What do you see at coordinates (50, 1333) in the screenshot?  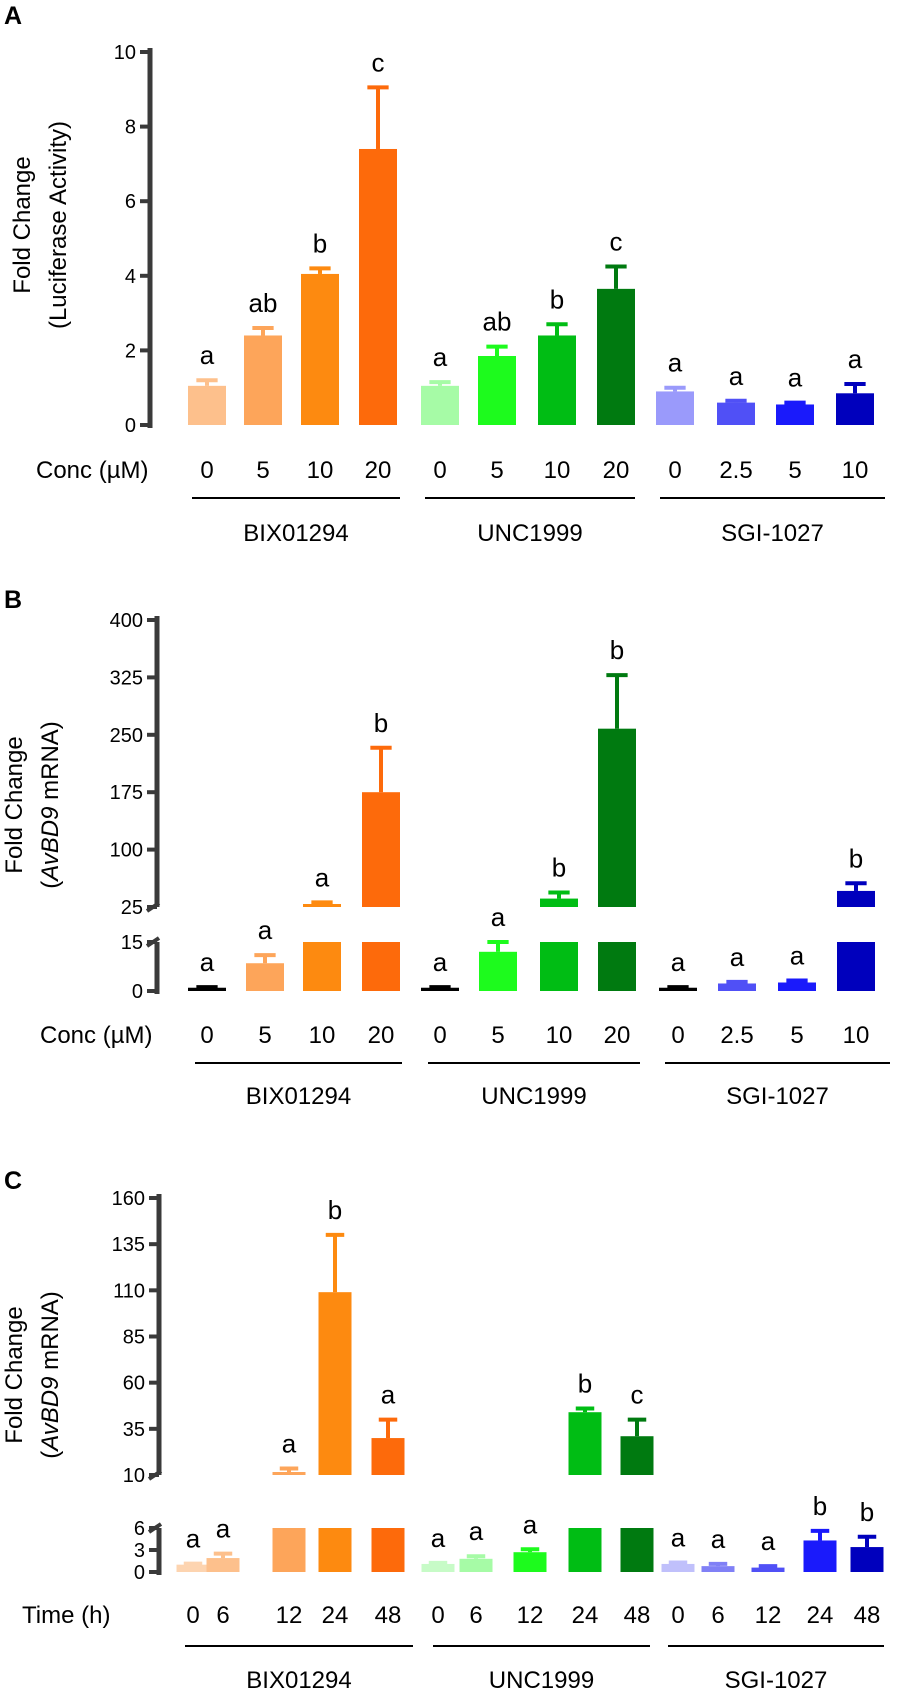 I see `panel-c-y-label-part: mRNA)` at bounding box center [50, 1333].